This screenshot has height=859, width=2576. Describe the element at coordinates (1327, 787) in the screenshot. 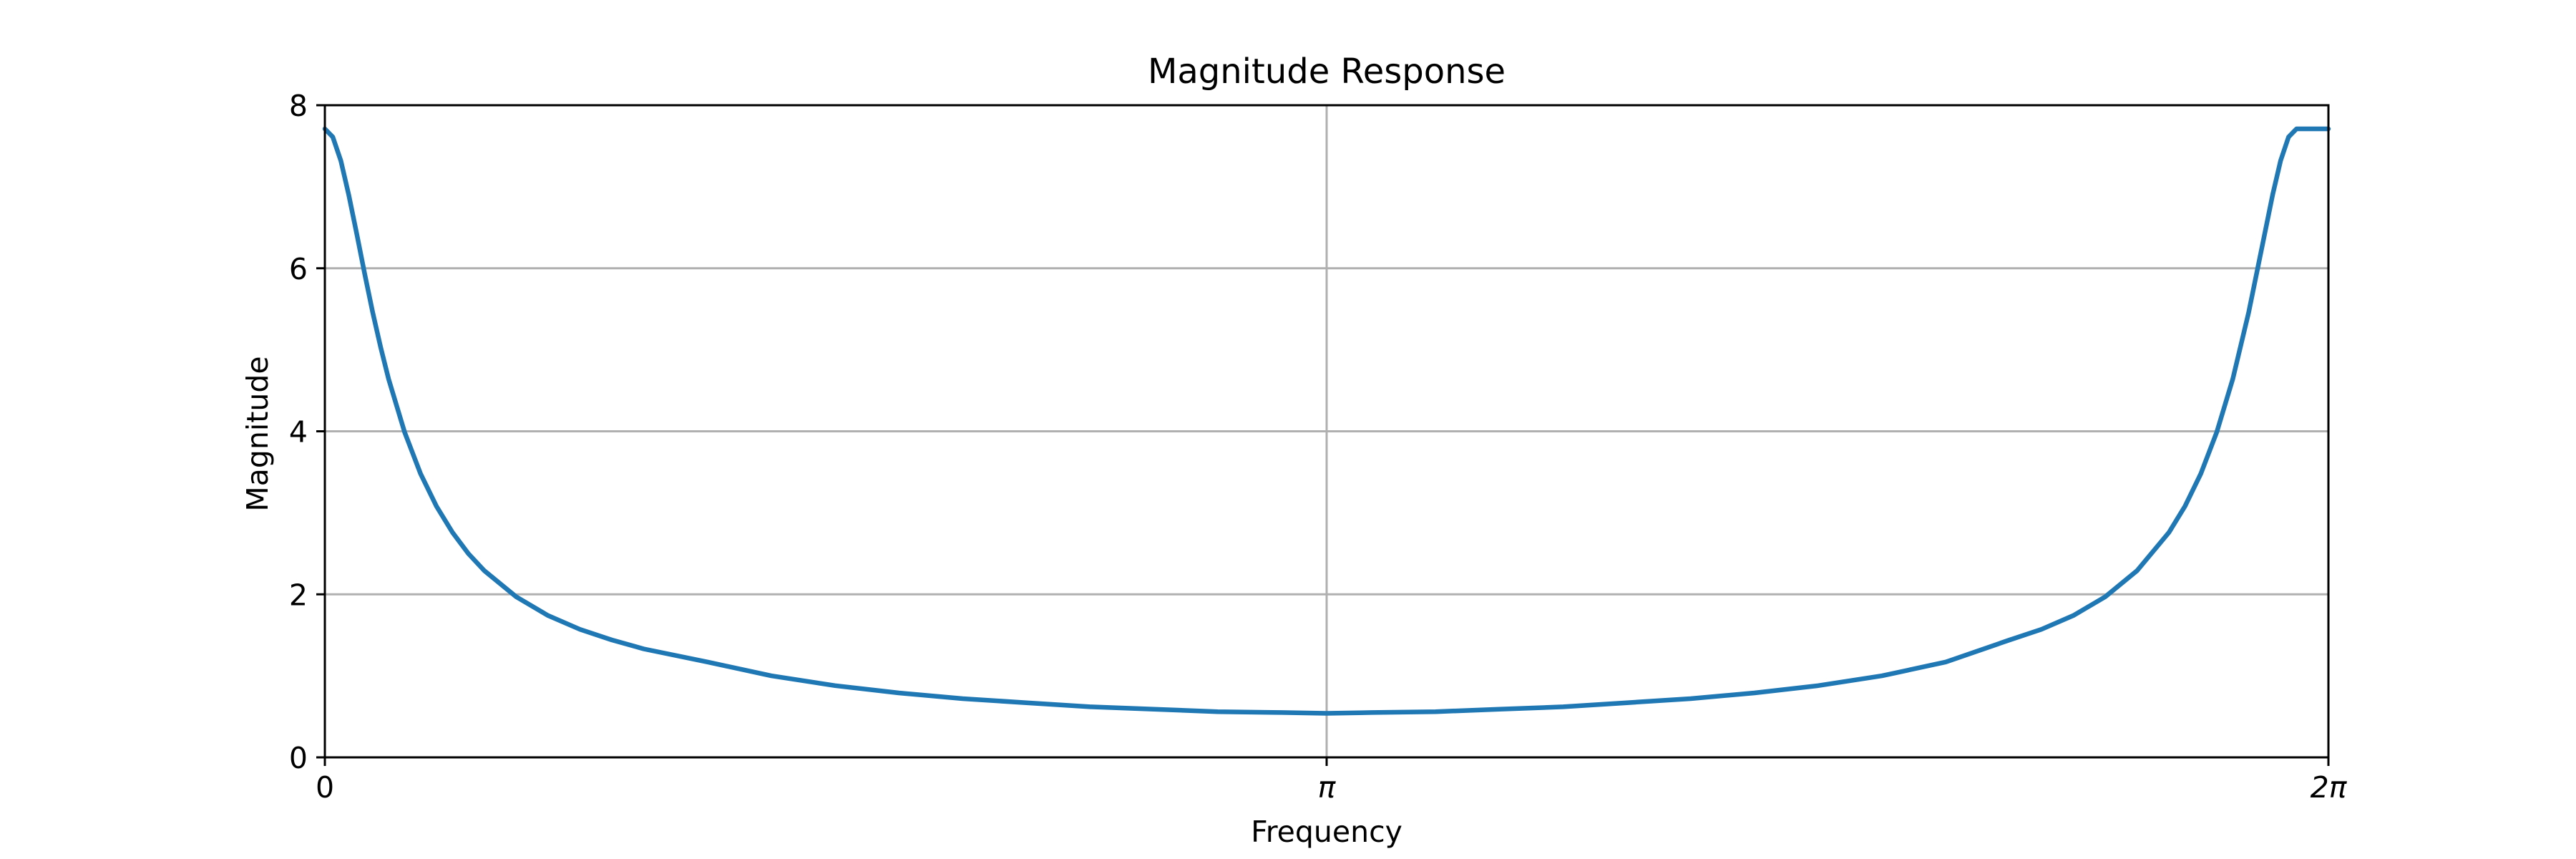

I see `x-tick-label: π` at that location.